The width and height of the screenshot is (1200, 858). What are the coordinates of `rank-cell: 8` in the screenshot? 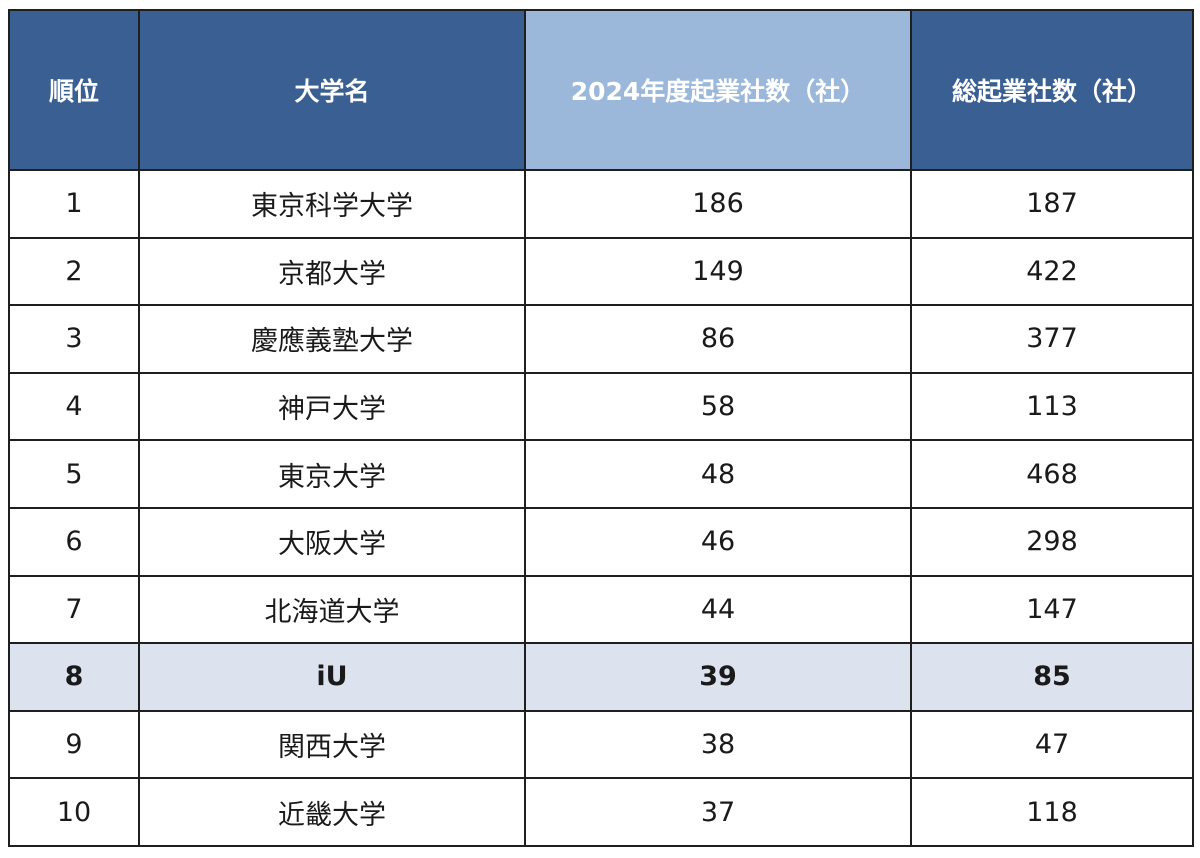 It's located at (74, 677).